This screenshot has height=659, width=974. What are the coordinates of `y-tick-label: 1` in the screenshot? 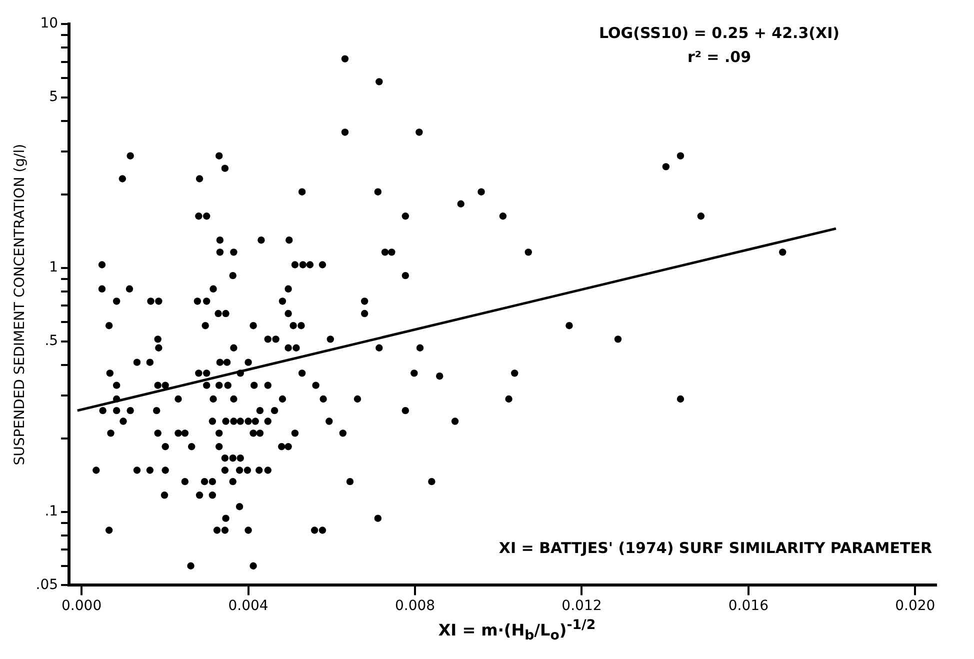 It's located at (53, 268).